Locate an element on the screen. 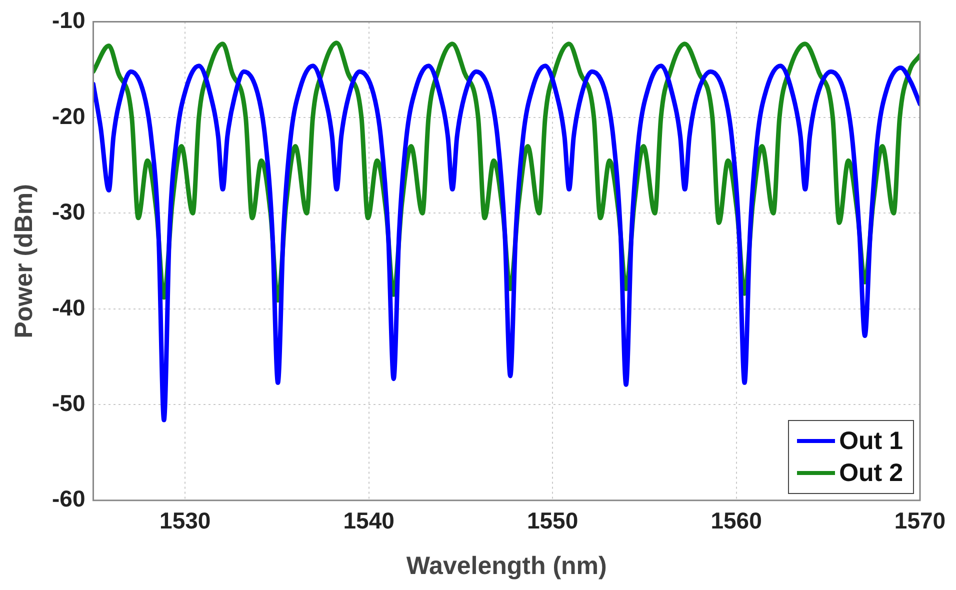  x-tick-label: 1540 is located at coordinates (368, 521).